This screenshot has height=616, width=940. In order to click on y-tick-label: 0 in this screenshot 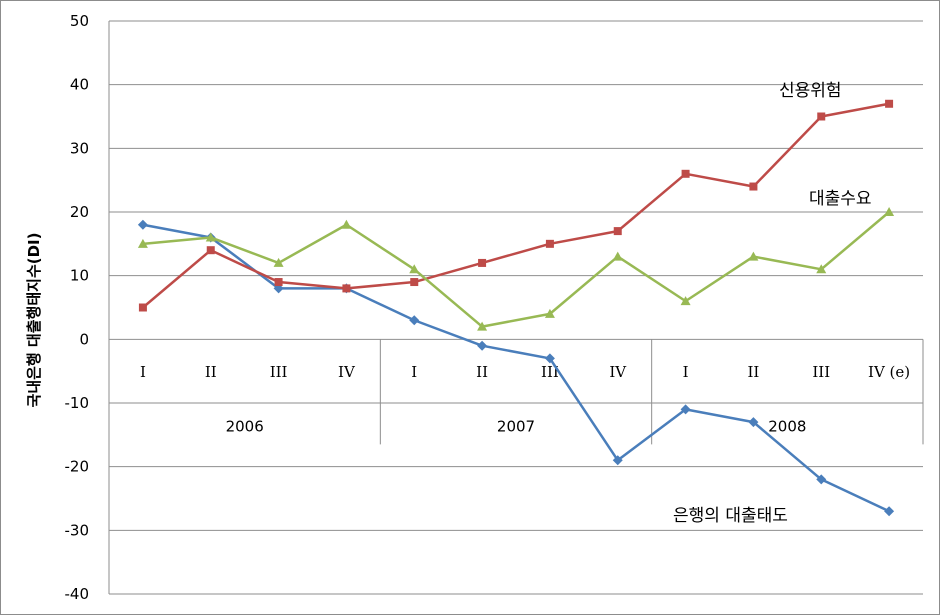, I will do `click(84, 339)`.